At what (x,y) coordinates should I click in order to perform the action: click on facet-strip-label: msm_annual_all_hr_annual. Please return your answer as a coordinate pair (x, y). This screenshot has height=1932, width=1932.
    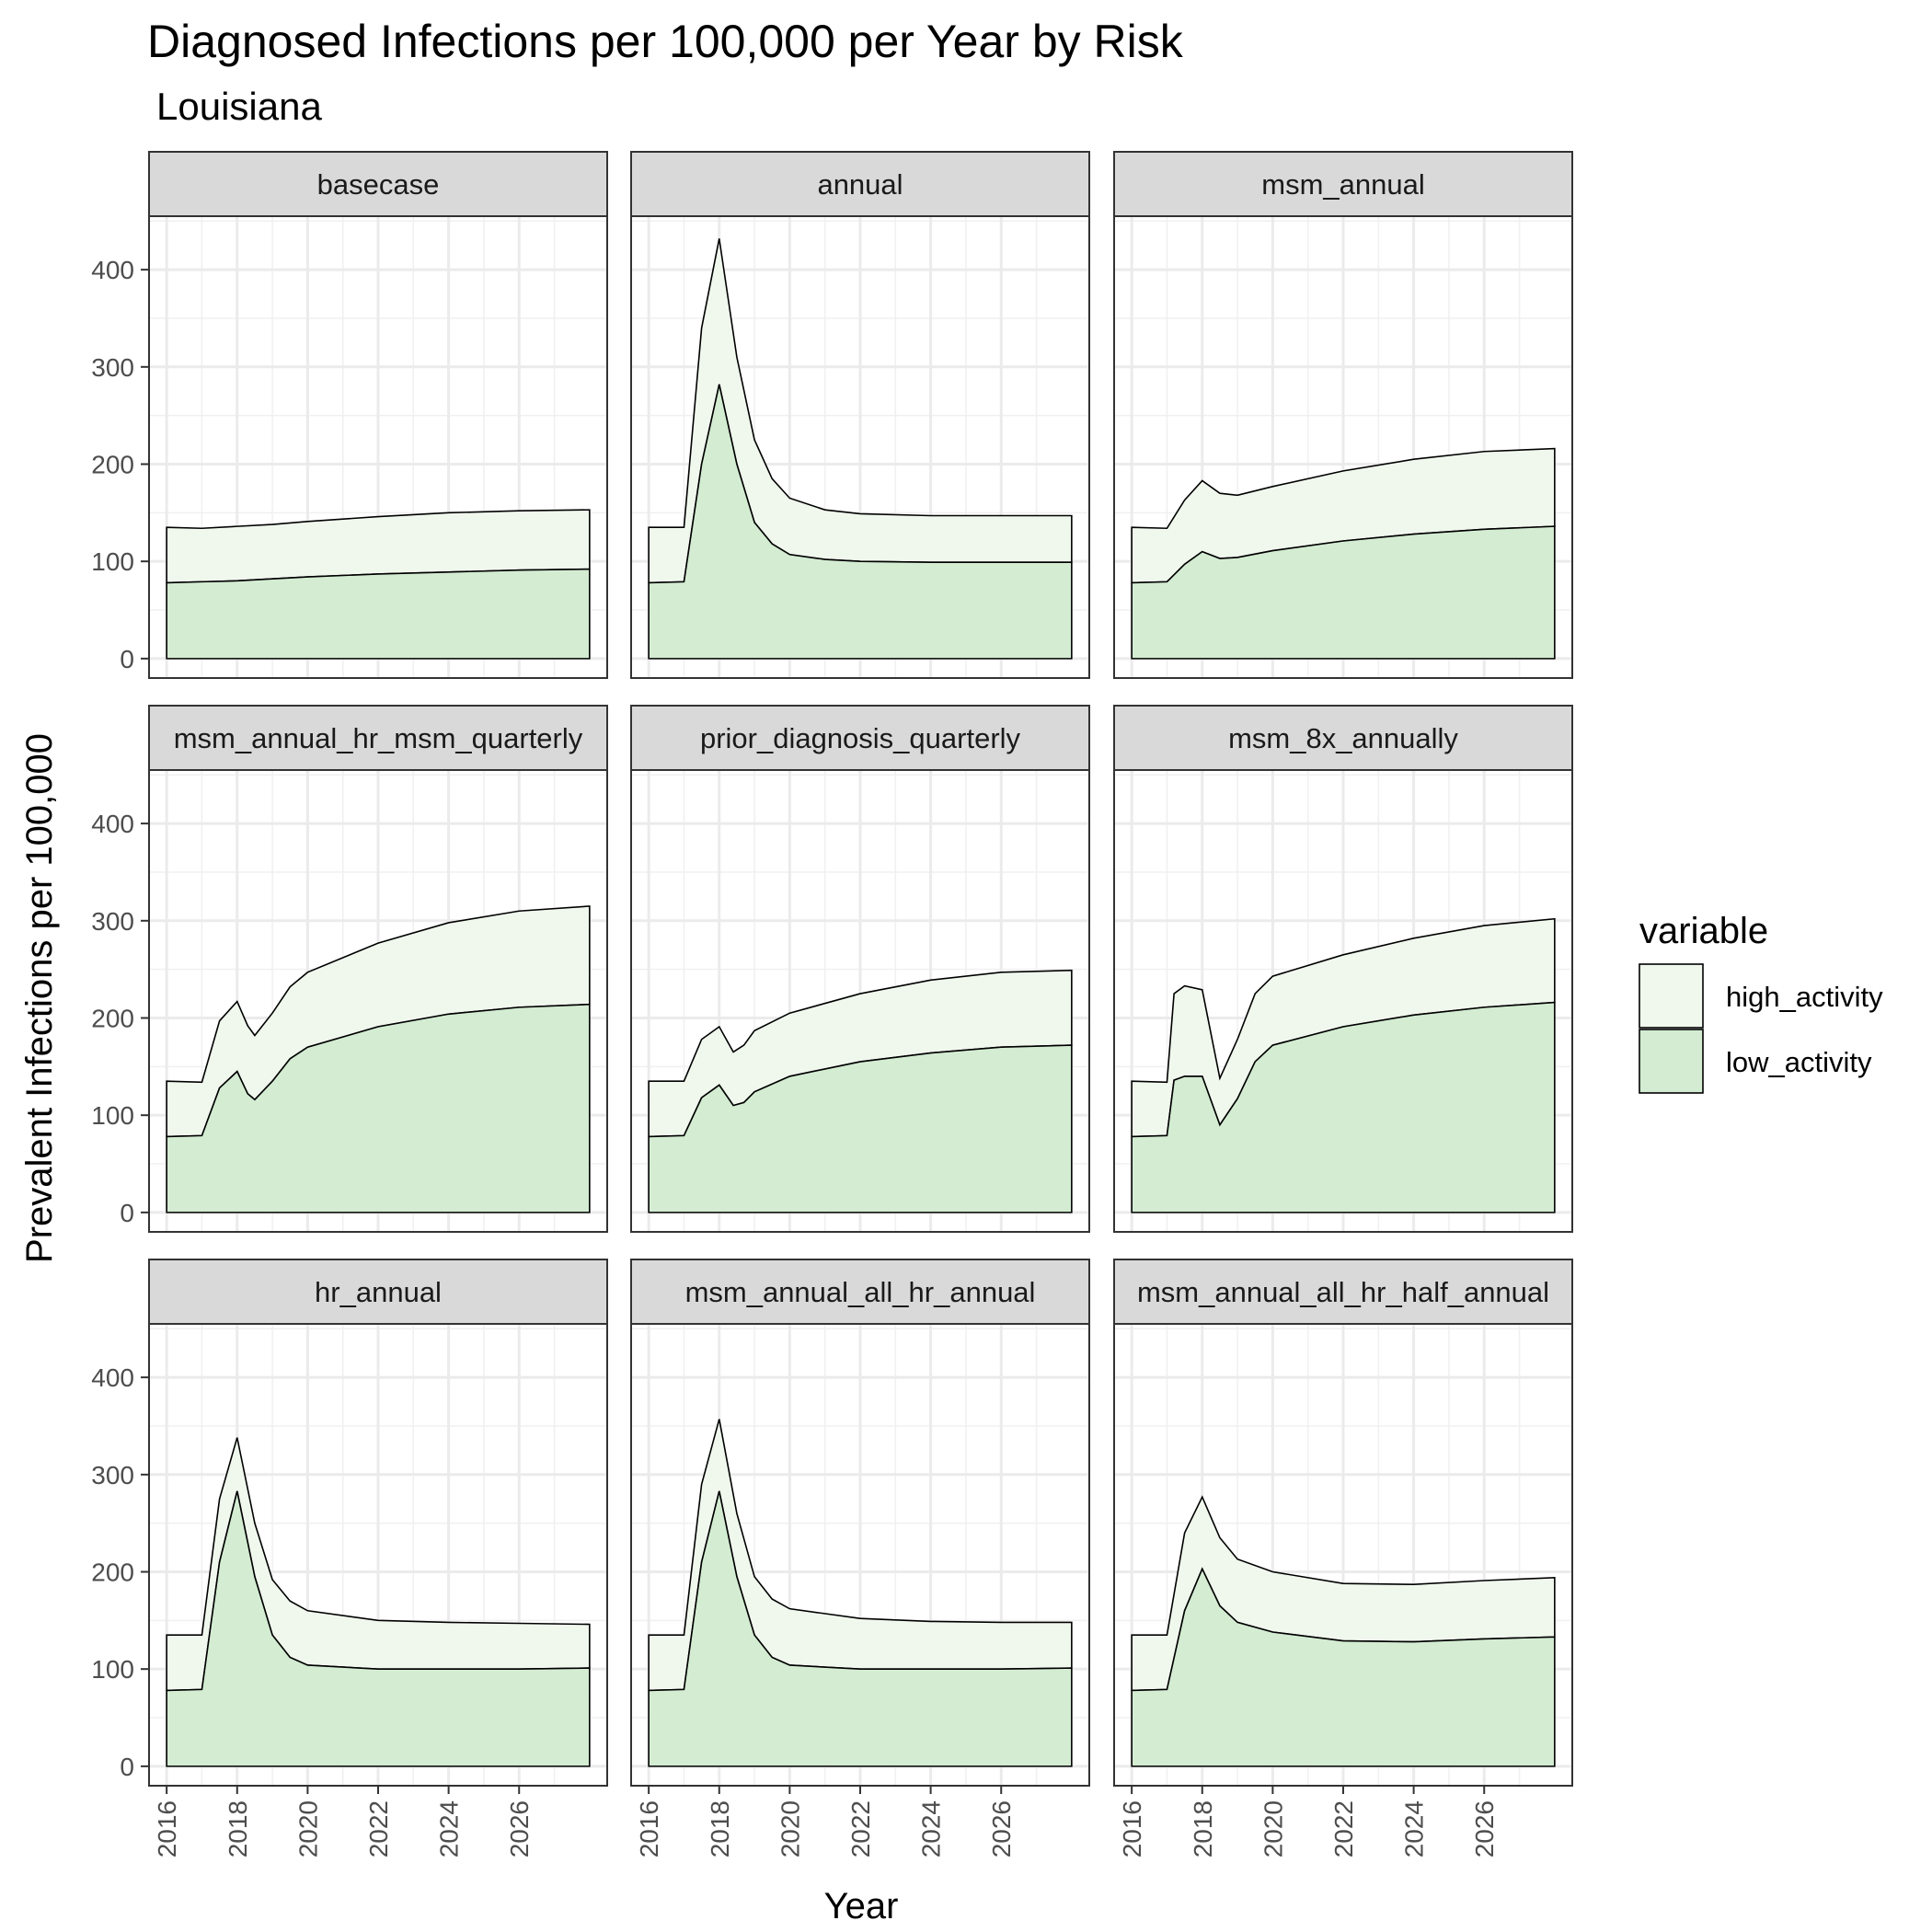
    Looking at the image, I should click on (860, 1292).